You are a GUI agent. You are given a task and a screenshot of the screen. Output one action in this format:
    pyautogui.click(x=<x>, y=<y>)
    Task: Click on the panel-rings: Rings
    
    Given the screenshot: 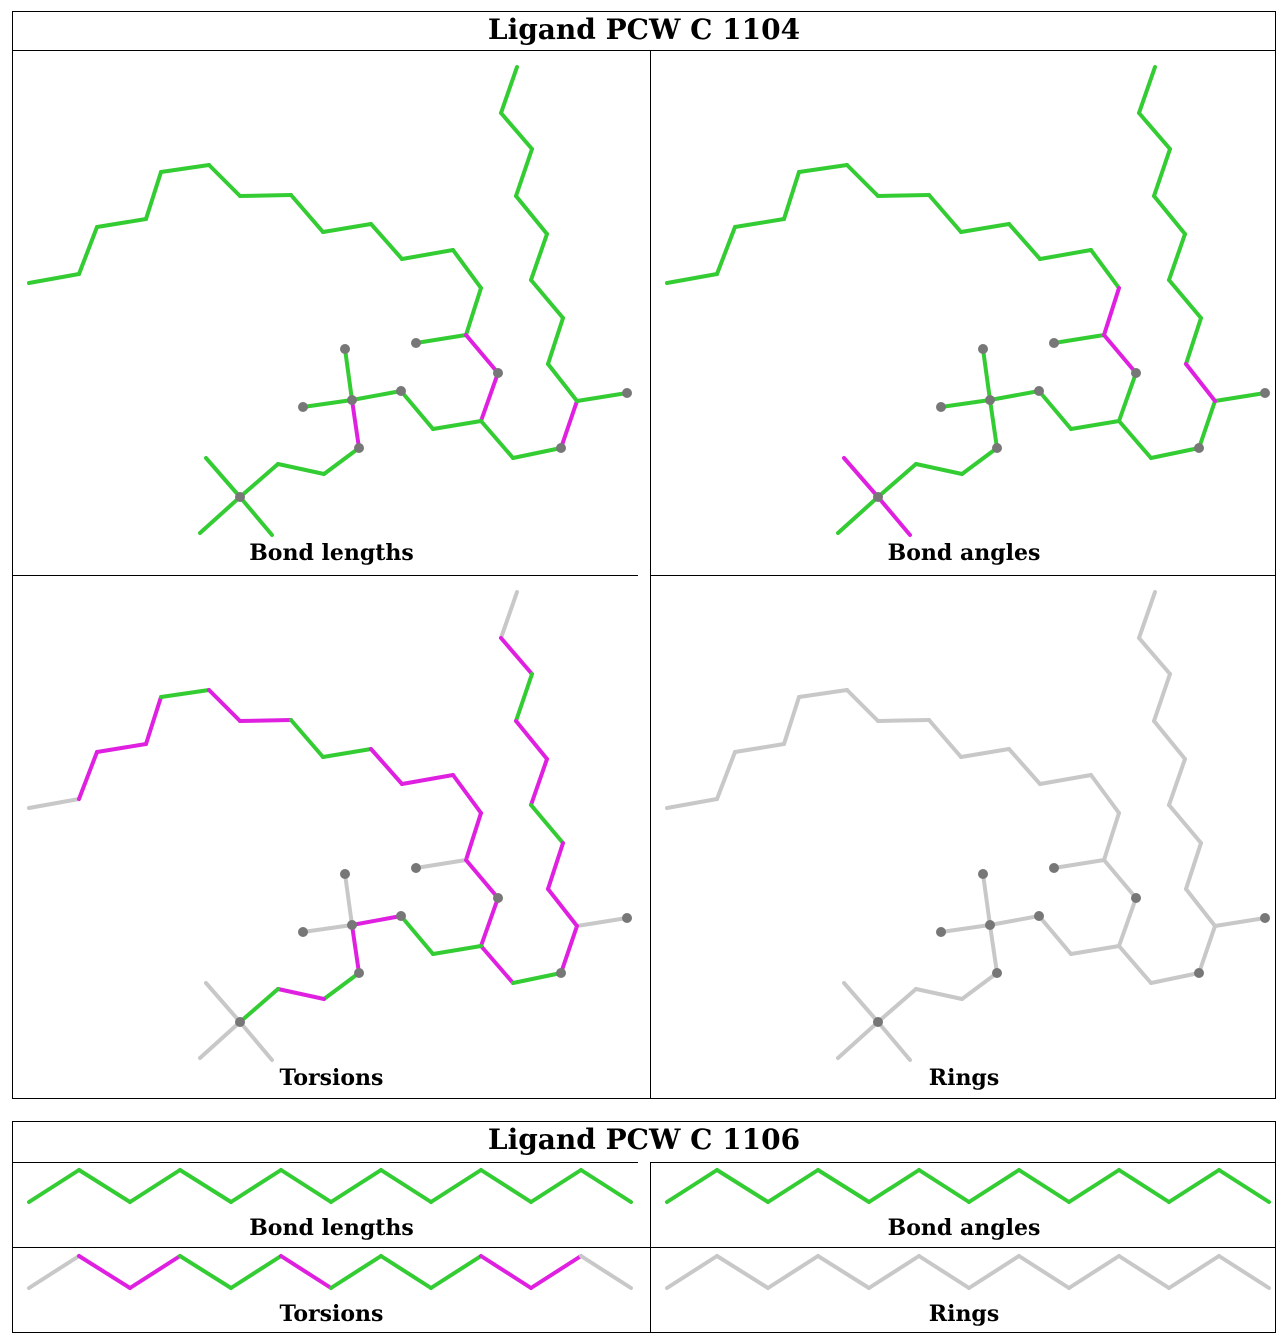 What is the action you would take?
    pyautogui.click(x=963, y=1291)
    